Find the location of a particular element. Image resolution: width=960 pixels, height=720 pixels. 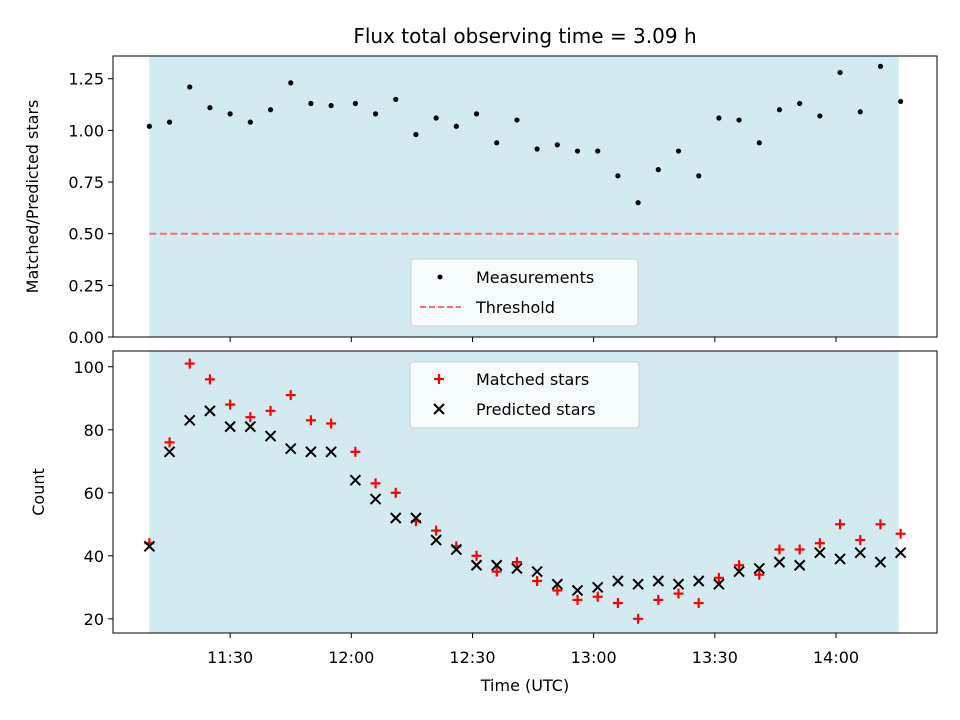

y-tick-label: 20 is located at coordinates (94, 619).